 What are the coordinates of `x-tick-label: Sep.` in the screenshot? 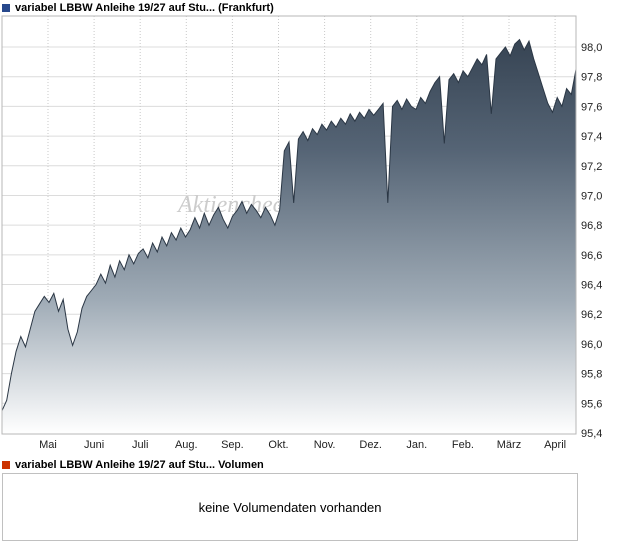 It's located at (232, 445).